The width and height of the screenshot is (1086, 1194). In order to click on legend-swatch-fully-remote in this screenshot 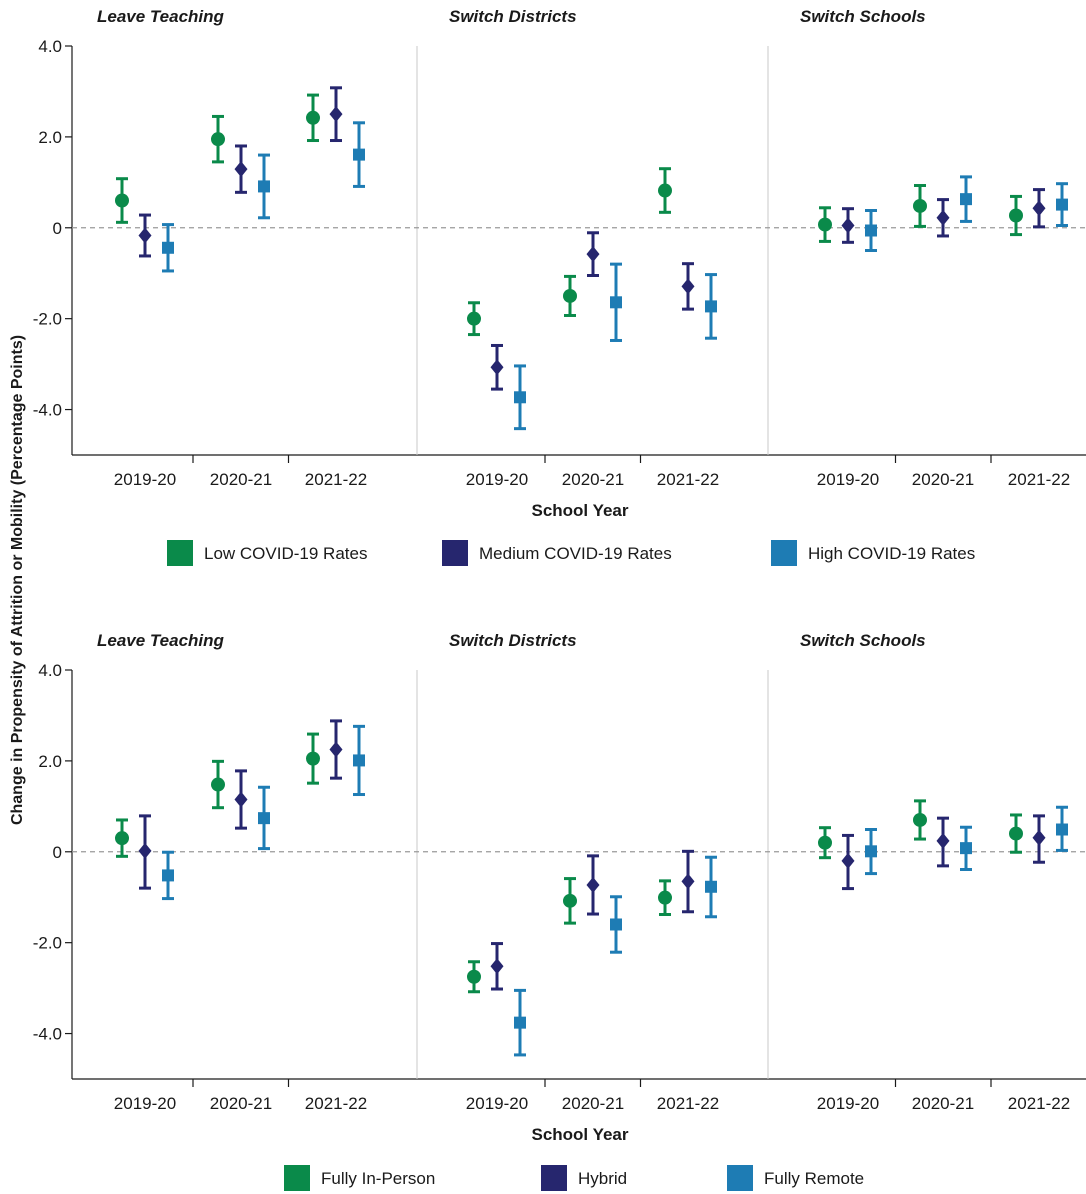, I will do `click(740, 1178)`.